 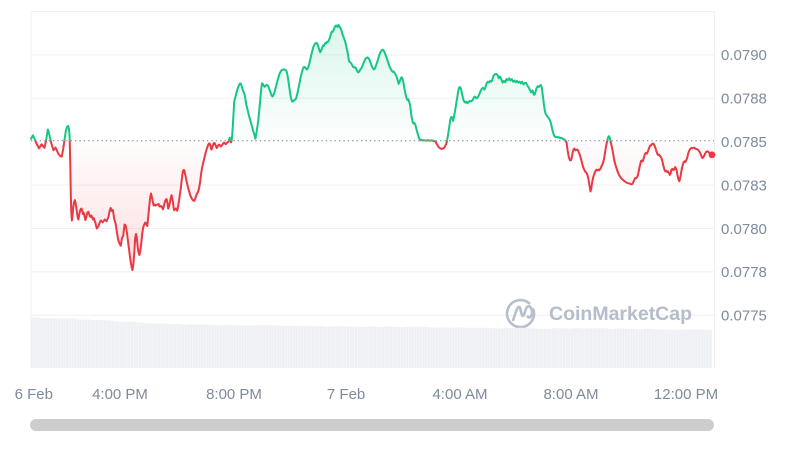 What do you see at coordinates (744, 272) in the screenshot?
I see `svg-text: 0.0778` at bounding box center [744, 272].